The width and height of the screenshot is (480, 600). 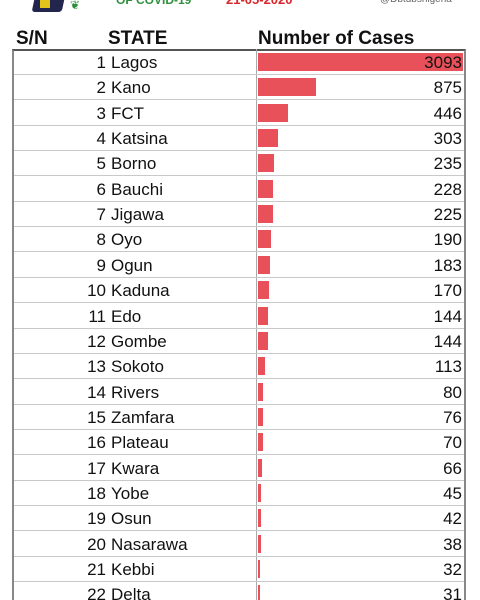 I want to click on row-state: Delta, so click(x=131, y=592).